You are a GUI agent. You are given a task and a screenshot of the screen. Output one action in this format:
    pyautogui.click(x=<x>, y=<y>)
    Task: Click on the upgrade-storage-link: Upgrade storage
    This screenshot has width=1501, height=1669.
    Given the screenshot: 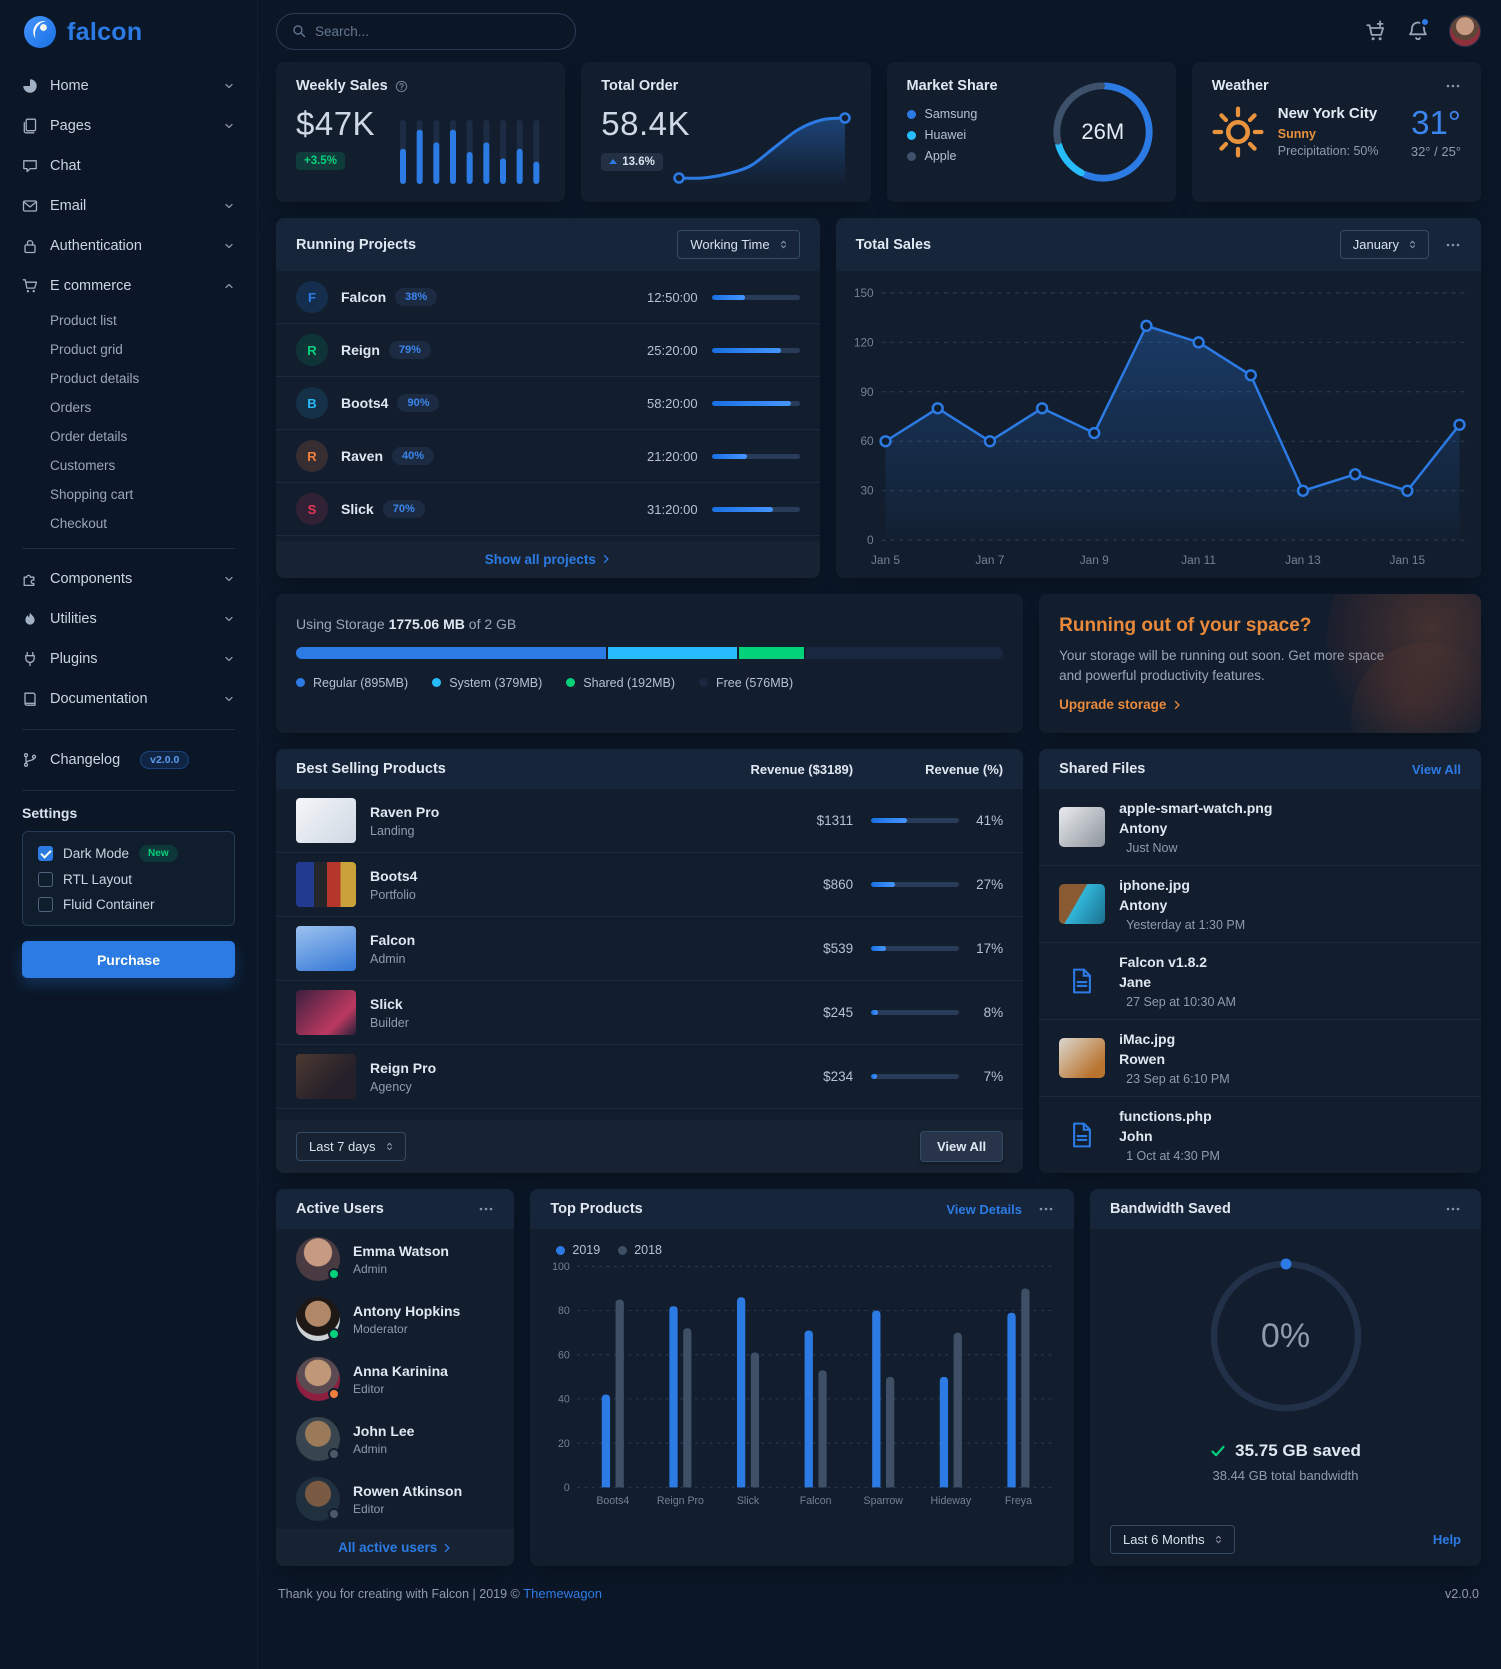 What is the action you would take?
    pyautogui.click(x=1120, y=704)
    